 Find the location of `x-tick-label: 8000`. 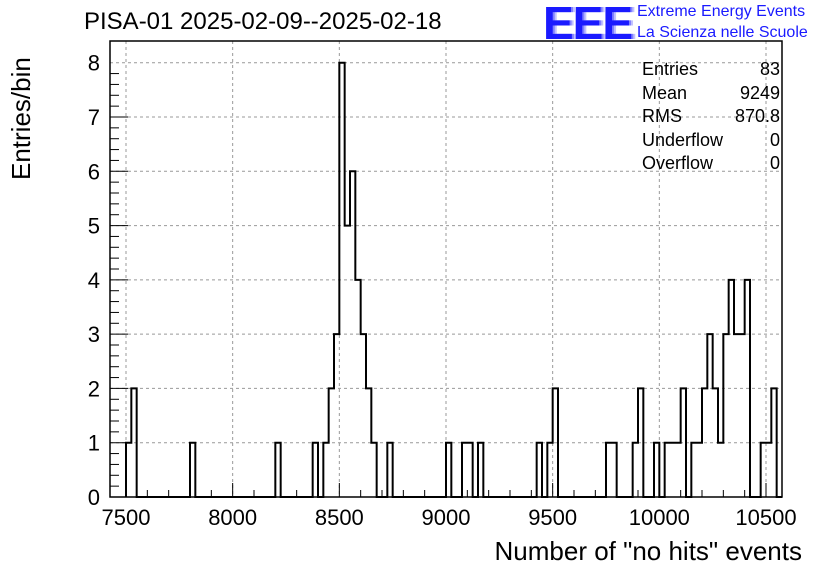

x-tick-label: 8000 is located at coordinates (232, 517).